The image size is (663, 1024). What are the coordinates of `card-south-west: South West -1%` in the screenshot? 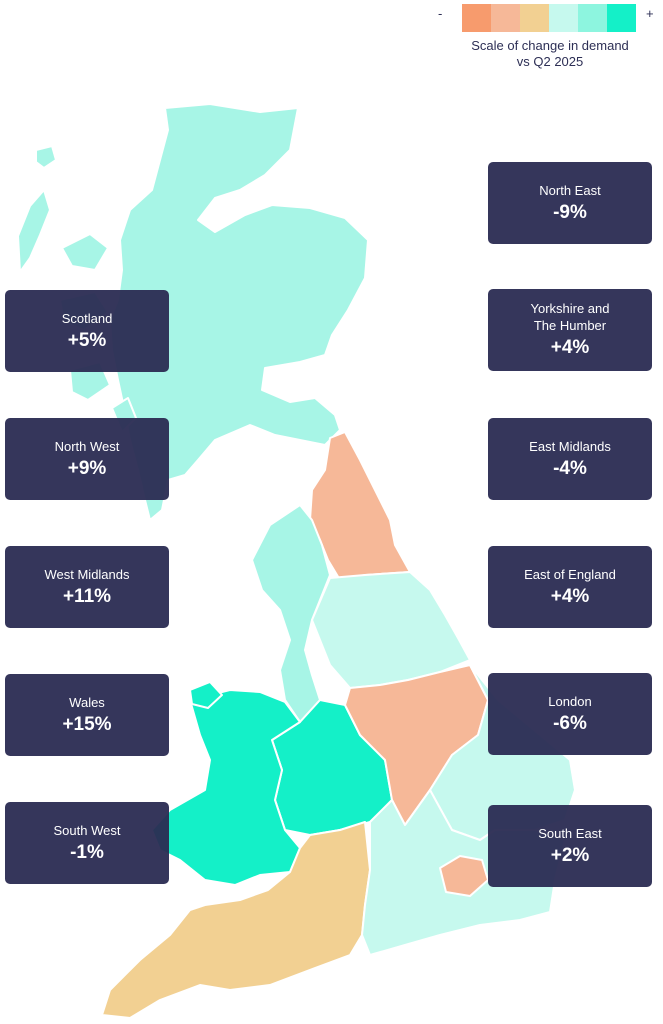 It's located at (87, 843).